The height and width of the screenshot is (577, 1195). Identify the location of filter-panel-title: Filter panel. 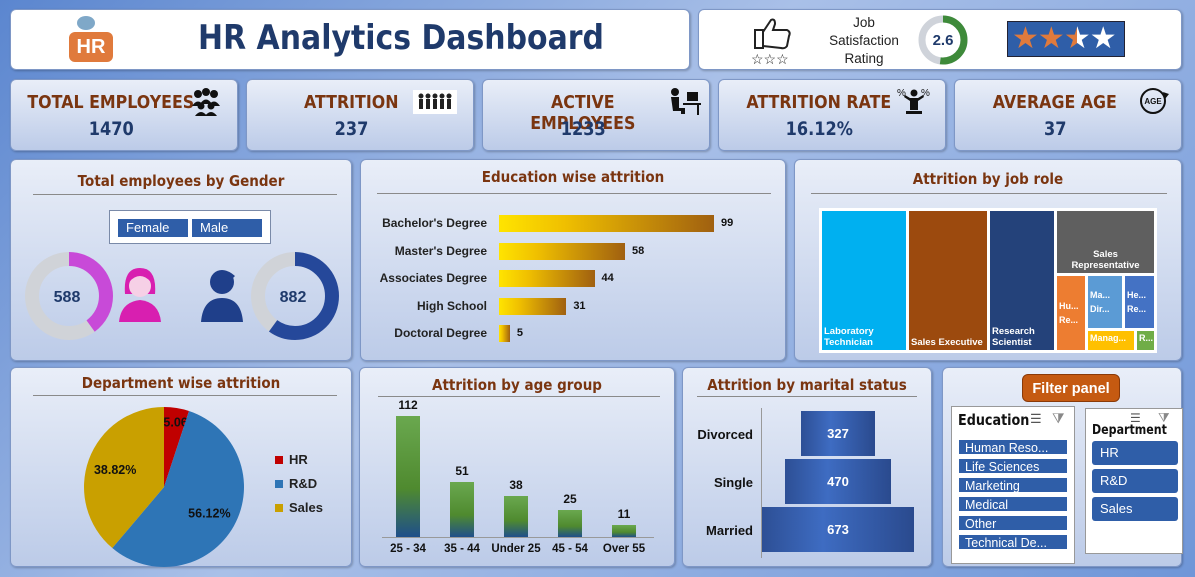
(1071, 388).